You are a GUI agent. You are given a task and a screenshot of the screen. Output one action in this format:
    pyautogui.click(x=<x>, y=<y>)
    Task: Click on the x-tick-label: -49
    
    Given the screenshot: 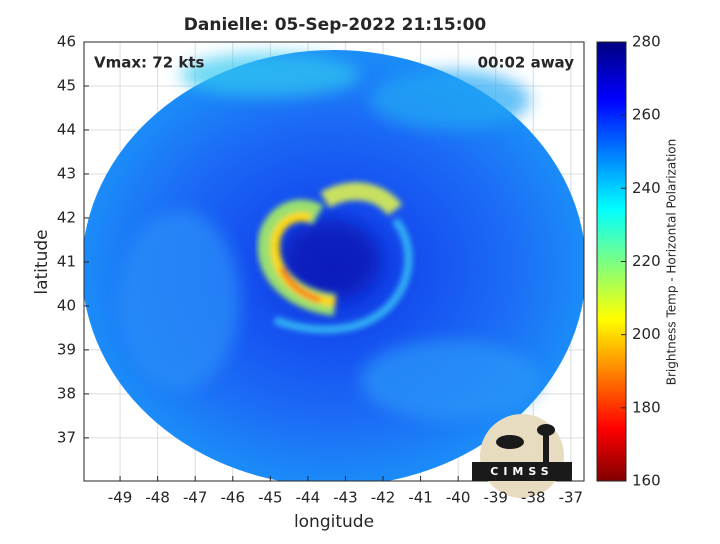 What is the action you would take?
    pyautogui.click(x=120, y=498)
    